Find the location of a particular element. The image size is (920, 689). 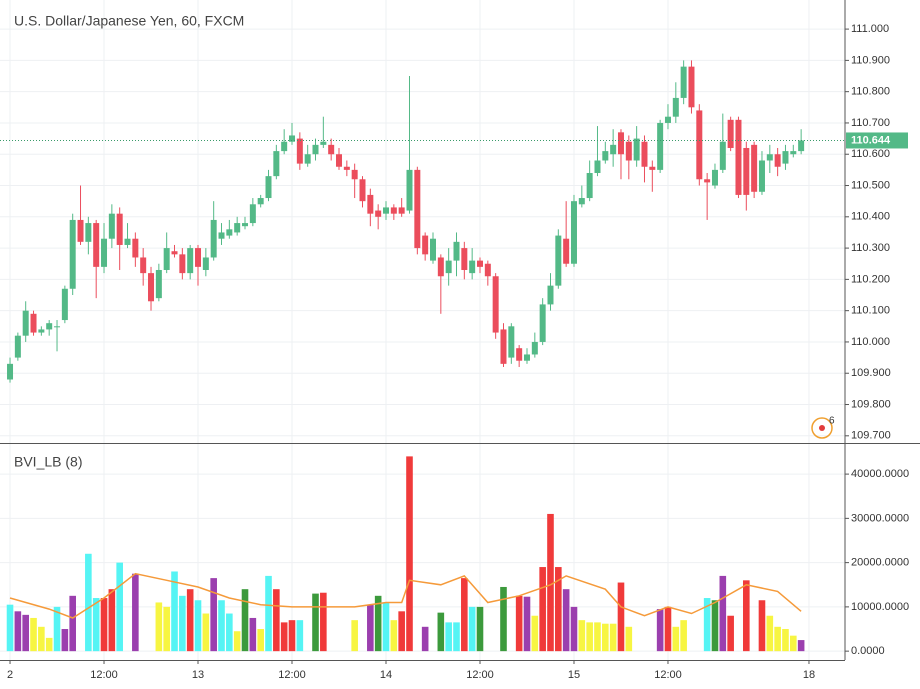

y-tick-label: 20000.0000 is located at coordinates (880, 563).